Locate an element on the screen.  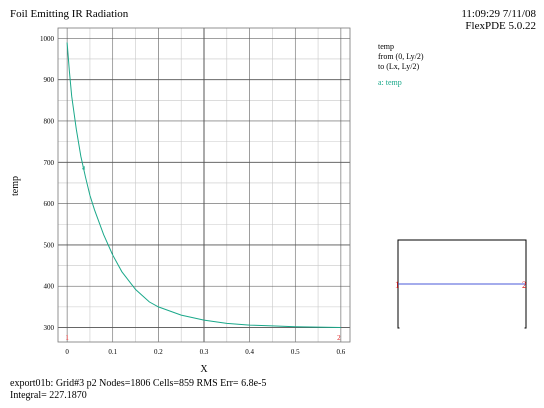
end-marker-2: 2 is located at coordinates (339, 338).